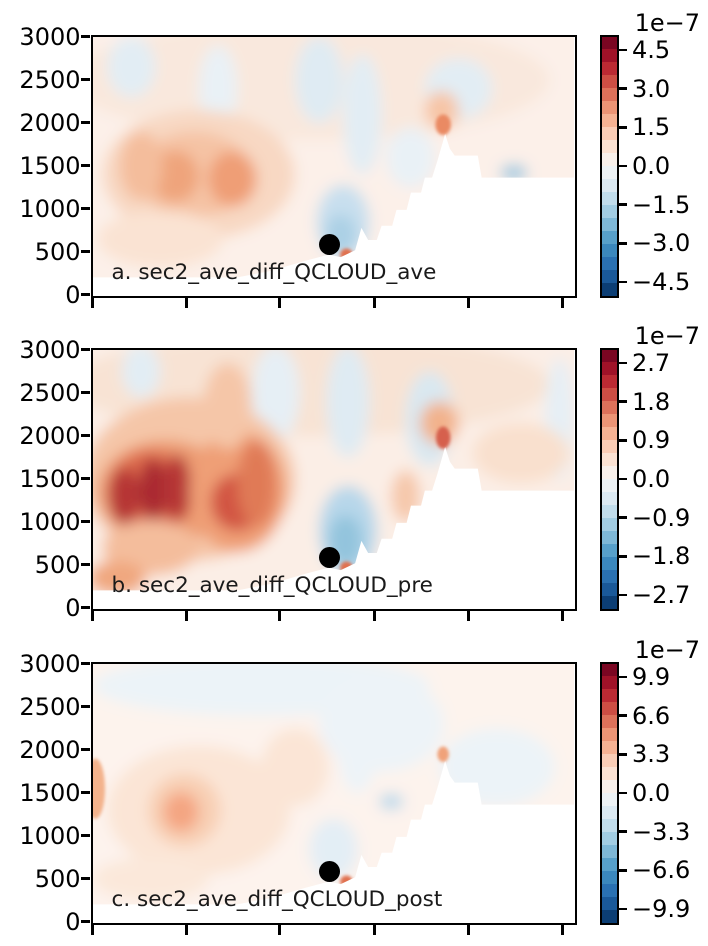 The width and height of the screenshot is (708, 946). Describe the element at coordinates (661, 870) in the screenshot. I see `colorbar-tick-label: −6.6` at that location.